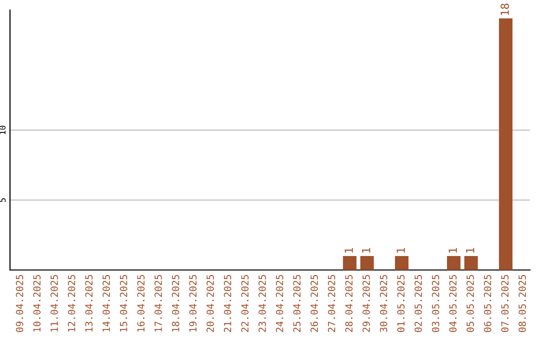 The image size is (540, 340). Describe the element at coordinates (349, 303) in the screenshot. I see `x-tick-label: 28.04.2025` at that location.